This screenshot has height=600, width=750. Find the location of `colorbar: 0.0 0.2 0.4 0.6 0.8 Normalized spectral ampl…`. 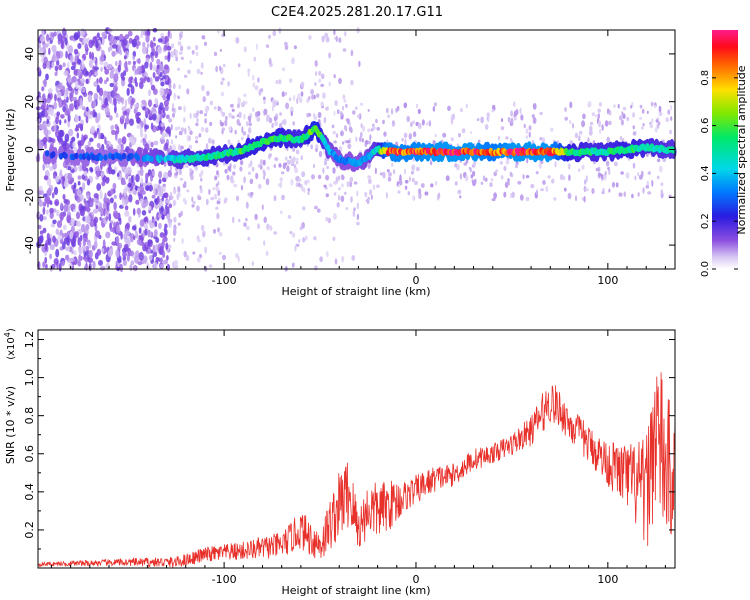

colorbar: 0.0 0.2 0.4 0.6 0.8 Normalized spectral ampl… is located at coordinates (724, 153).